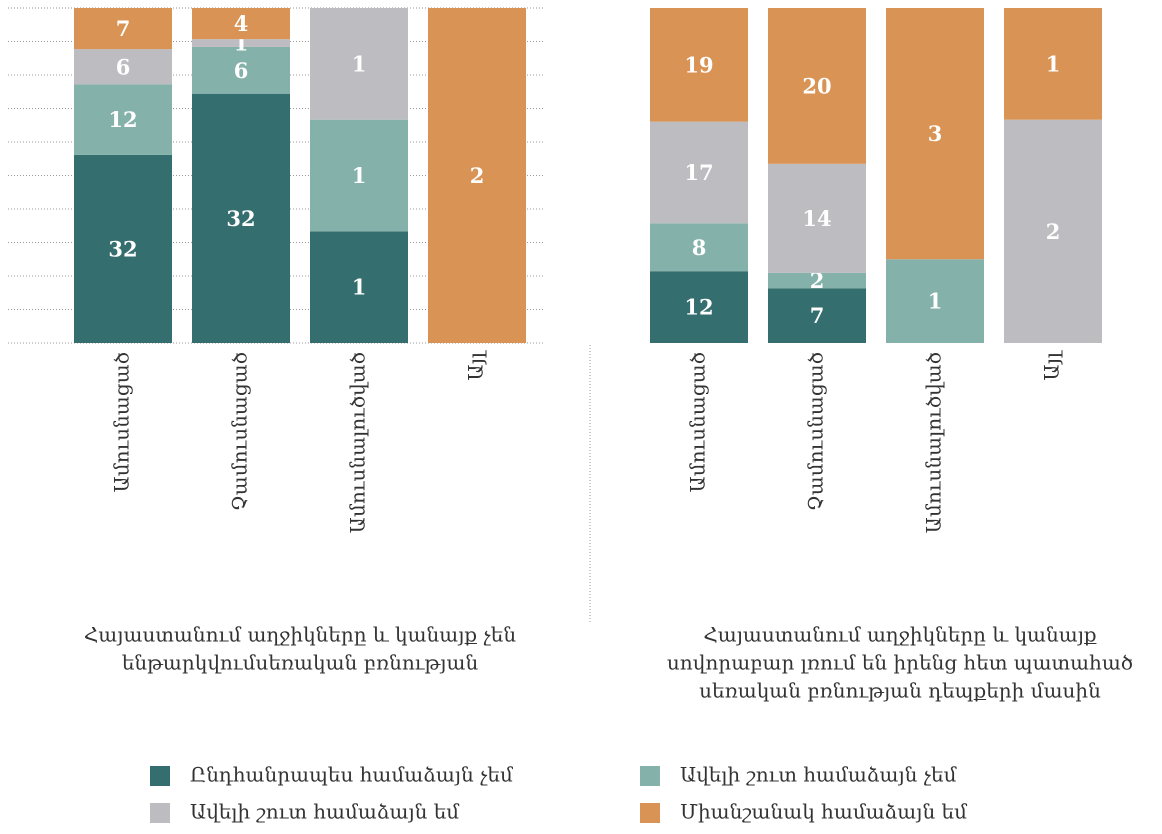 The height and width of the screenshot is (834, 1162). Describe the element at coordinates (899, 635) in the screenshot. I see `panel-title: Հայաստանում աղջիկները և կանայք` at that location.